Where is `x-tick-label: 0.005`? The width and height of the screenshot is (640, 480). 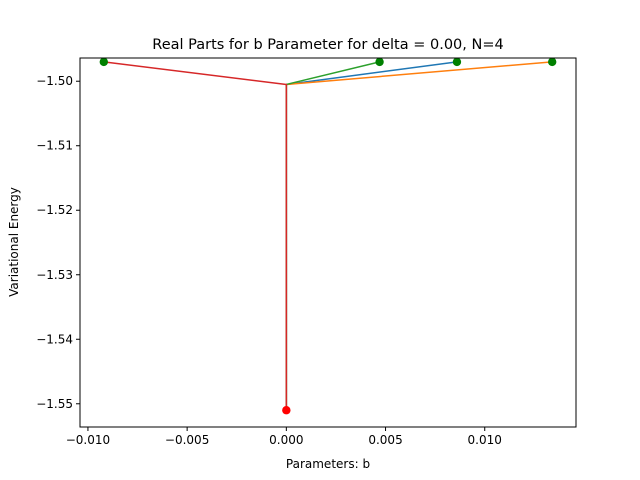
x-tick-label: 0.005 is located at coordinates (385, 440).